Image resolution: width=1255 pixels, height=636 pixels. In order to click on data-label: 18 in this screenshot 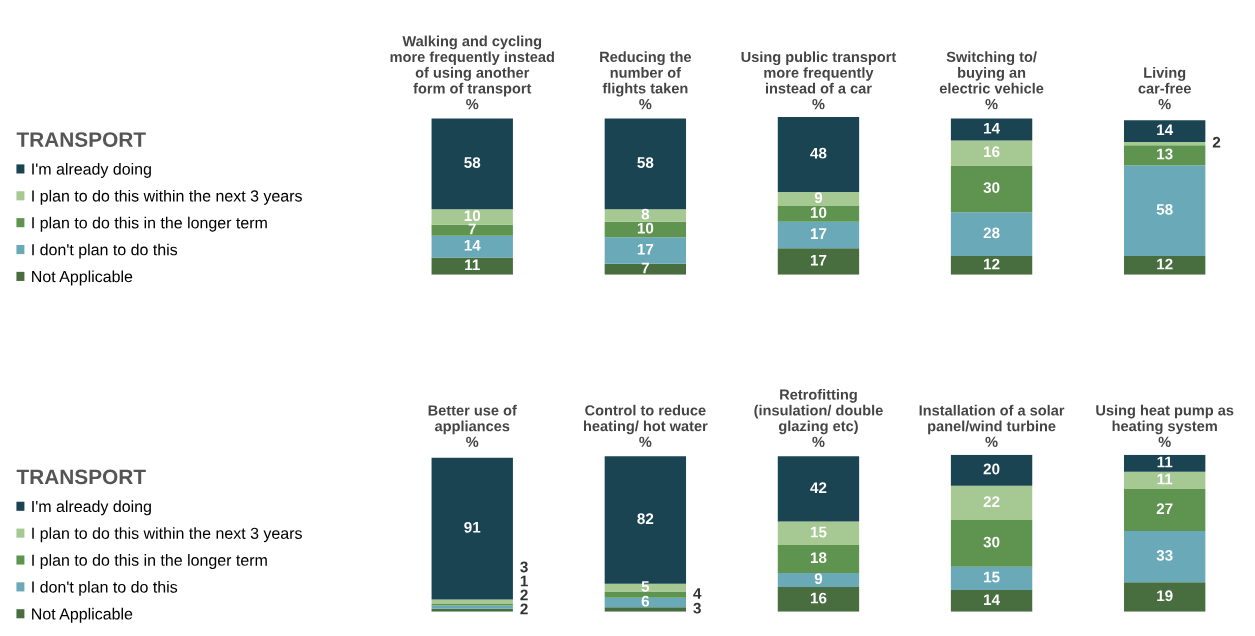, I will do `click(818, 558)`.